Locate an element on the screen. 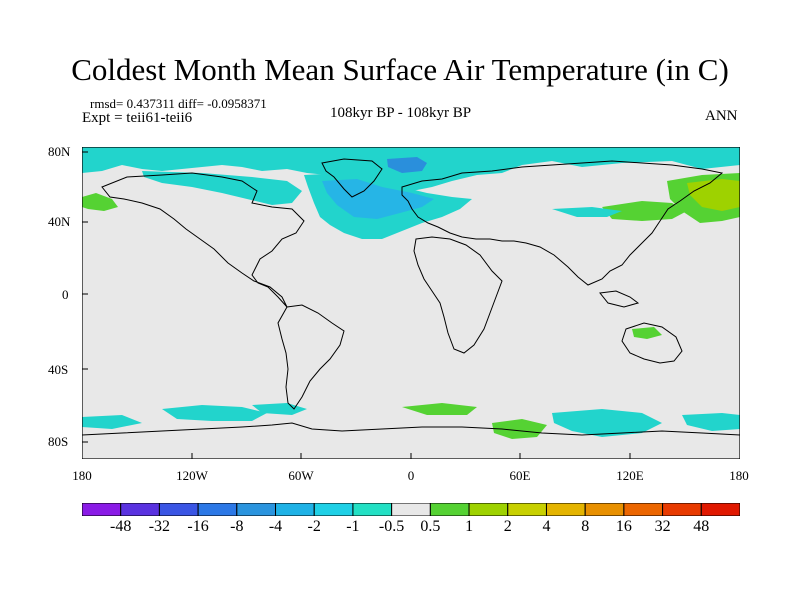  eurasia-green is located at coordinates (644, 211).